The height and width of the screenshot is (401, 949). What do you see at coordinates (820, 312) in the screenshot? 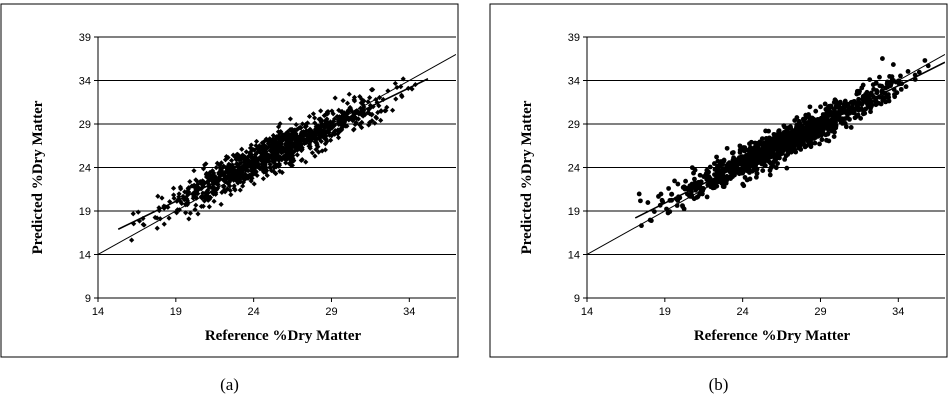
I see `x-tick-label: 29` at bounding box center [820, 312].